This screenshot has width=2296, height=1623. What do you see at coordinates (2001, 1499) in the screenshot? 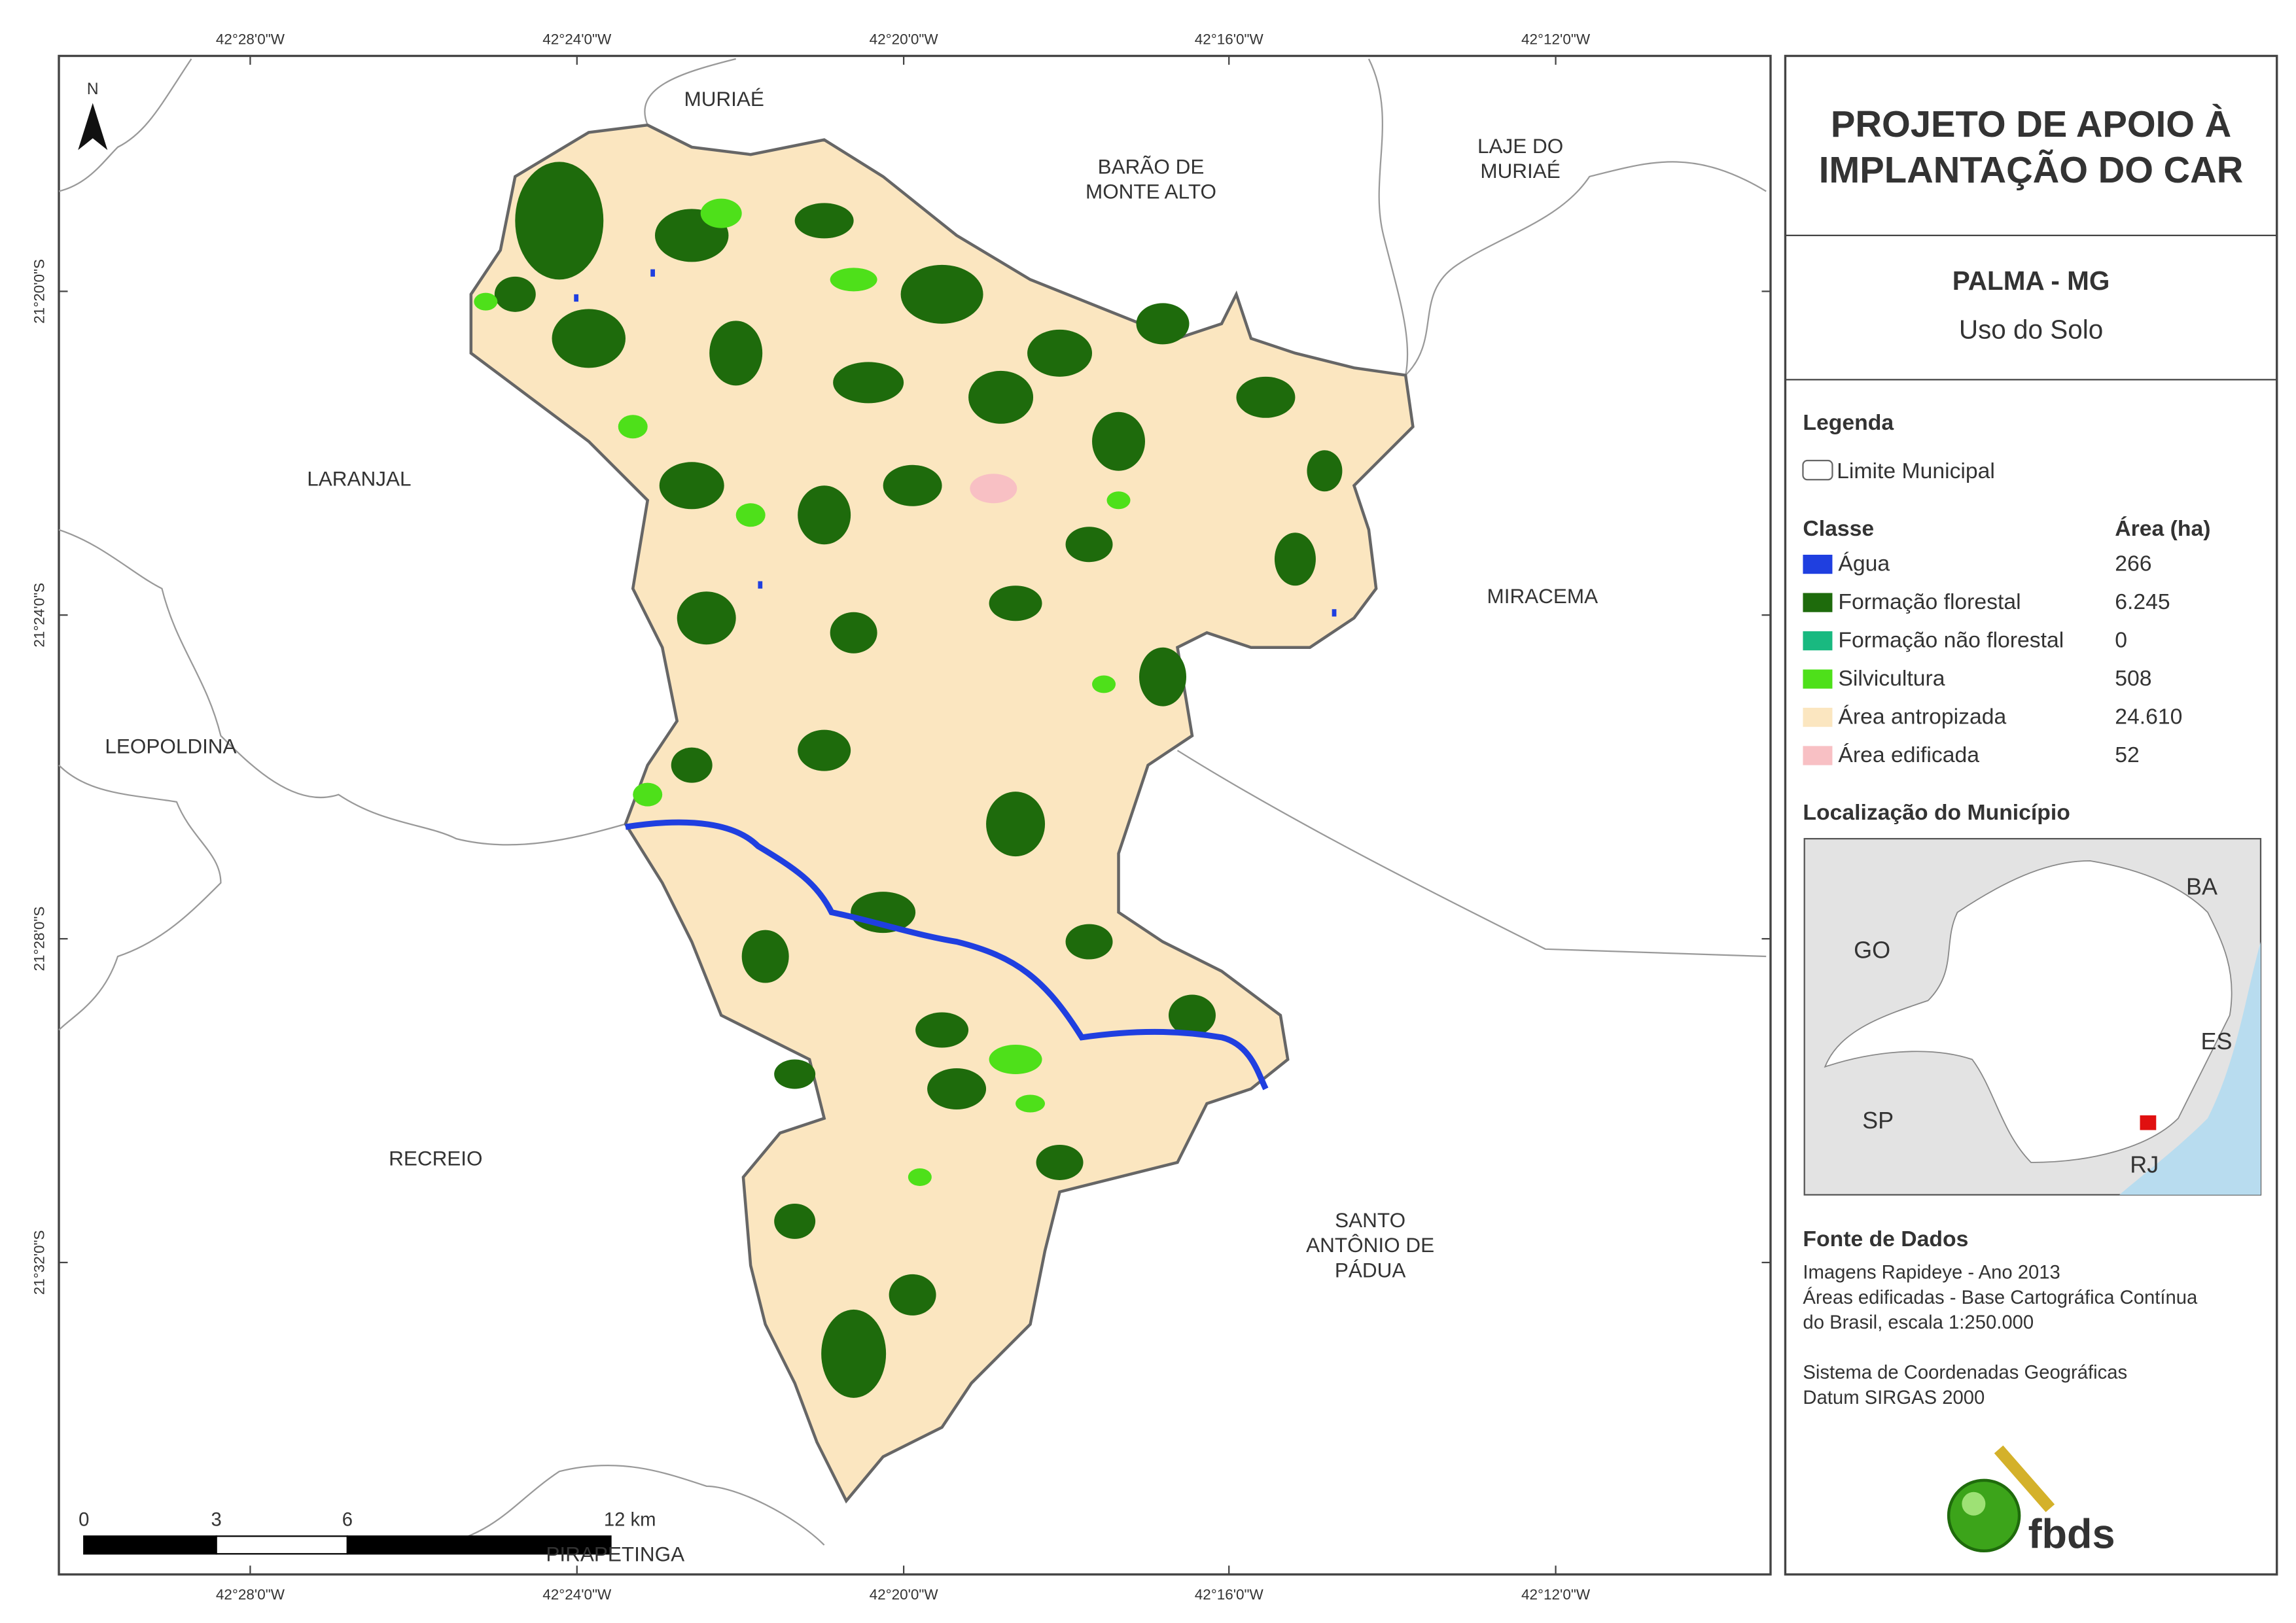
I see `logo` at bounding box center [2001, 1499].